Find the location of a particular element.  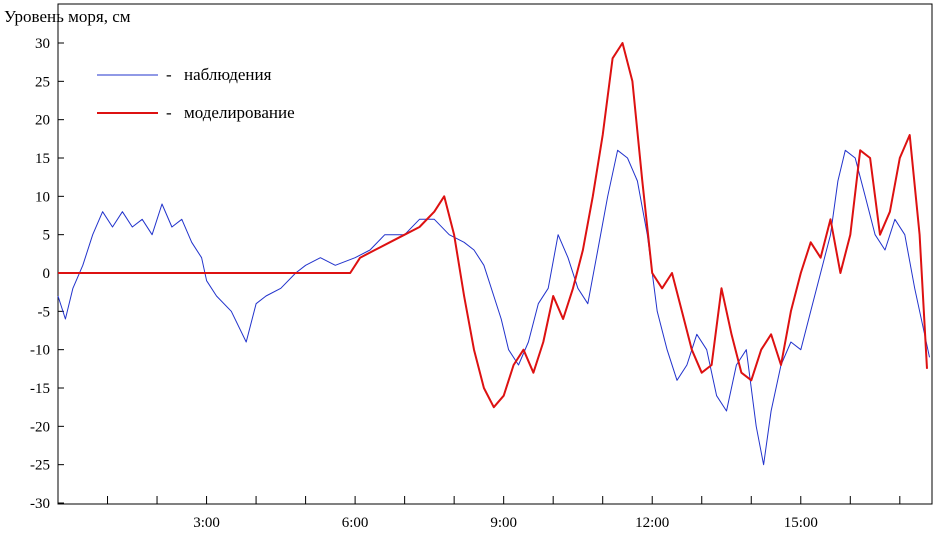

y-tick-label: 0 is located at coordinates (47, 274).